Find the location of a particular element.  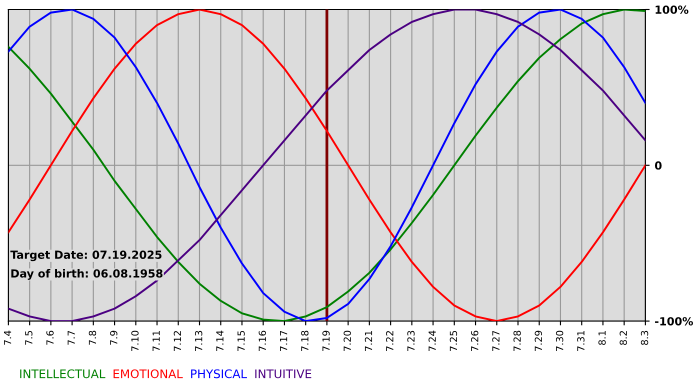

x-tick-label: 7.31 is located at coordinates (581, 341).